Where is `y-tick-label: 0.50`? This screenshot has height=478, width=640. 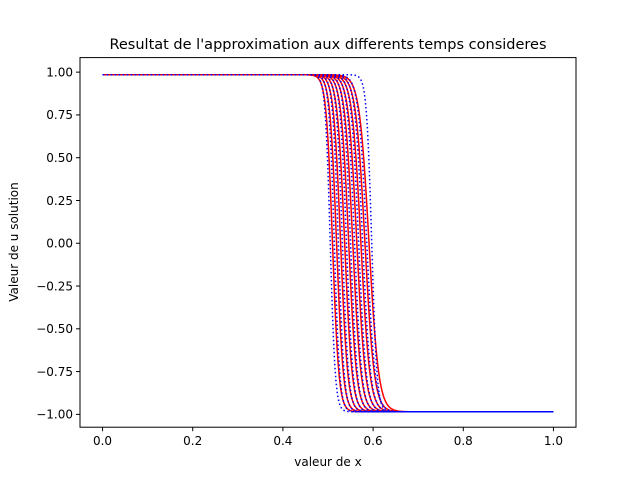 y-tick-label: 0.50 is located at coordinates (59, 158).